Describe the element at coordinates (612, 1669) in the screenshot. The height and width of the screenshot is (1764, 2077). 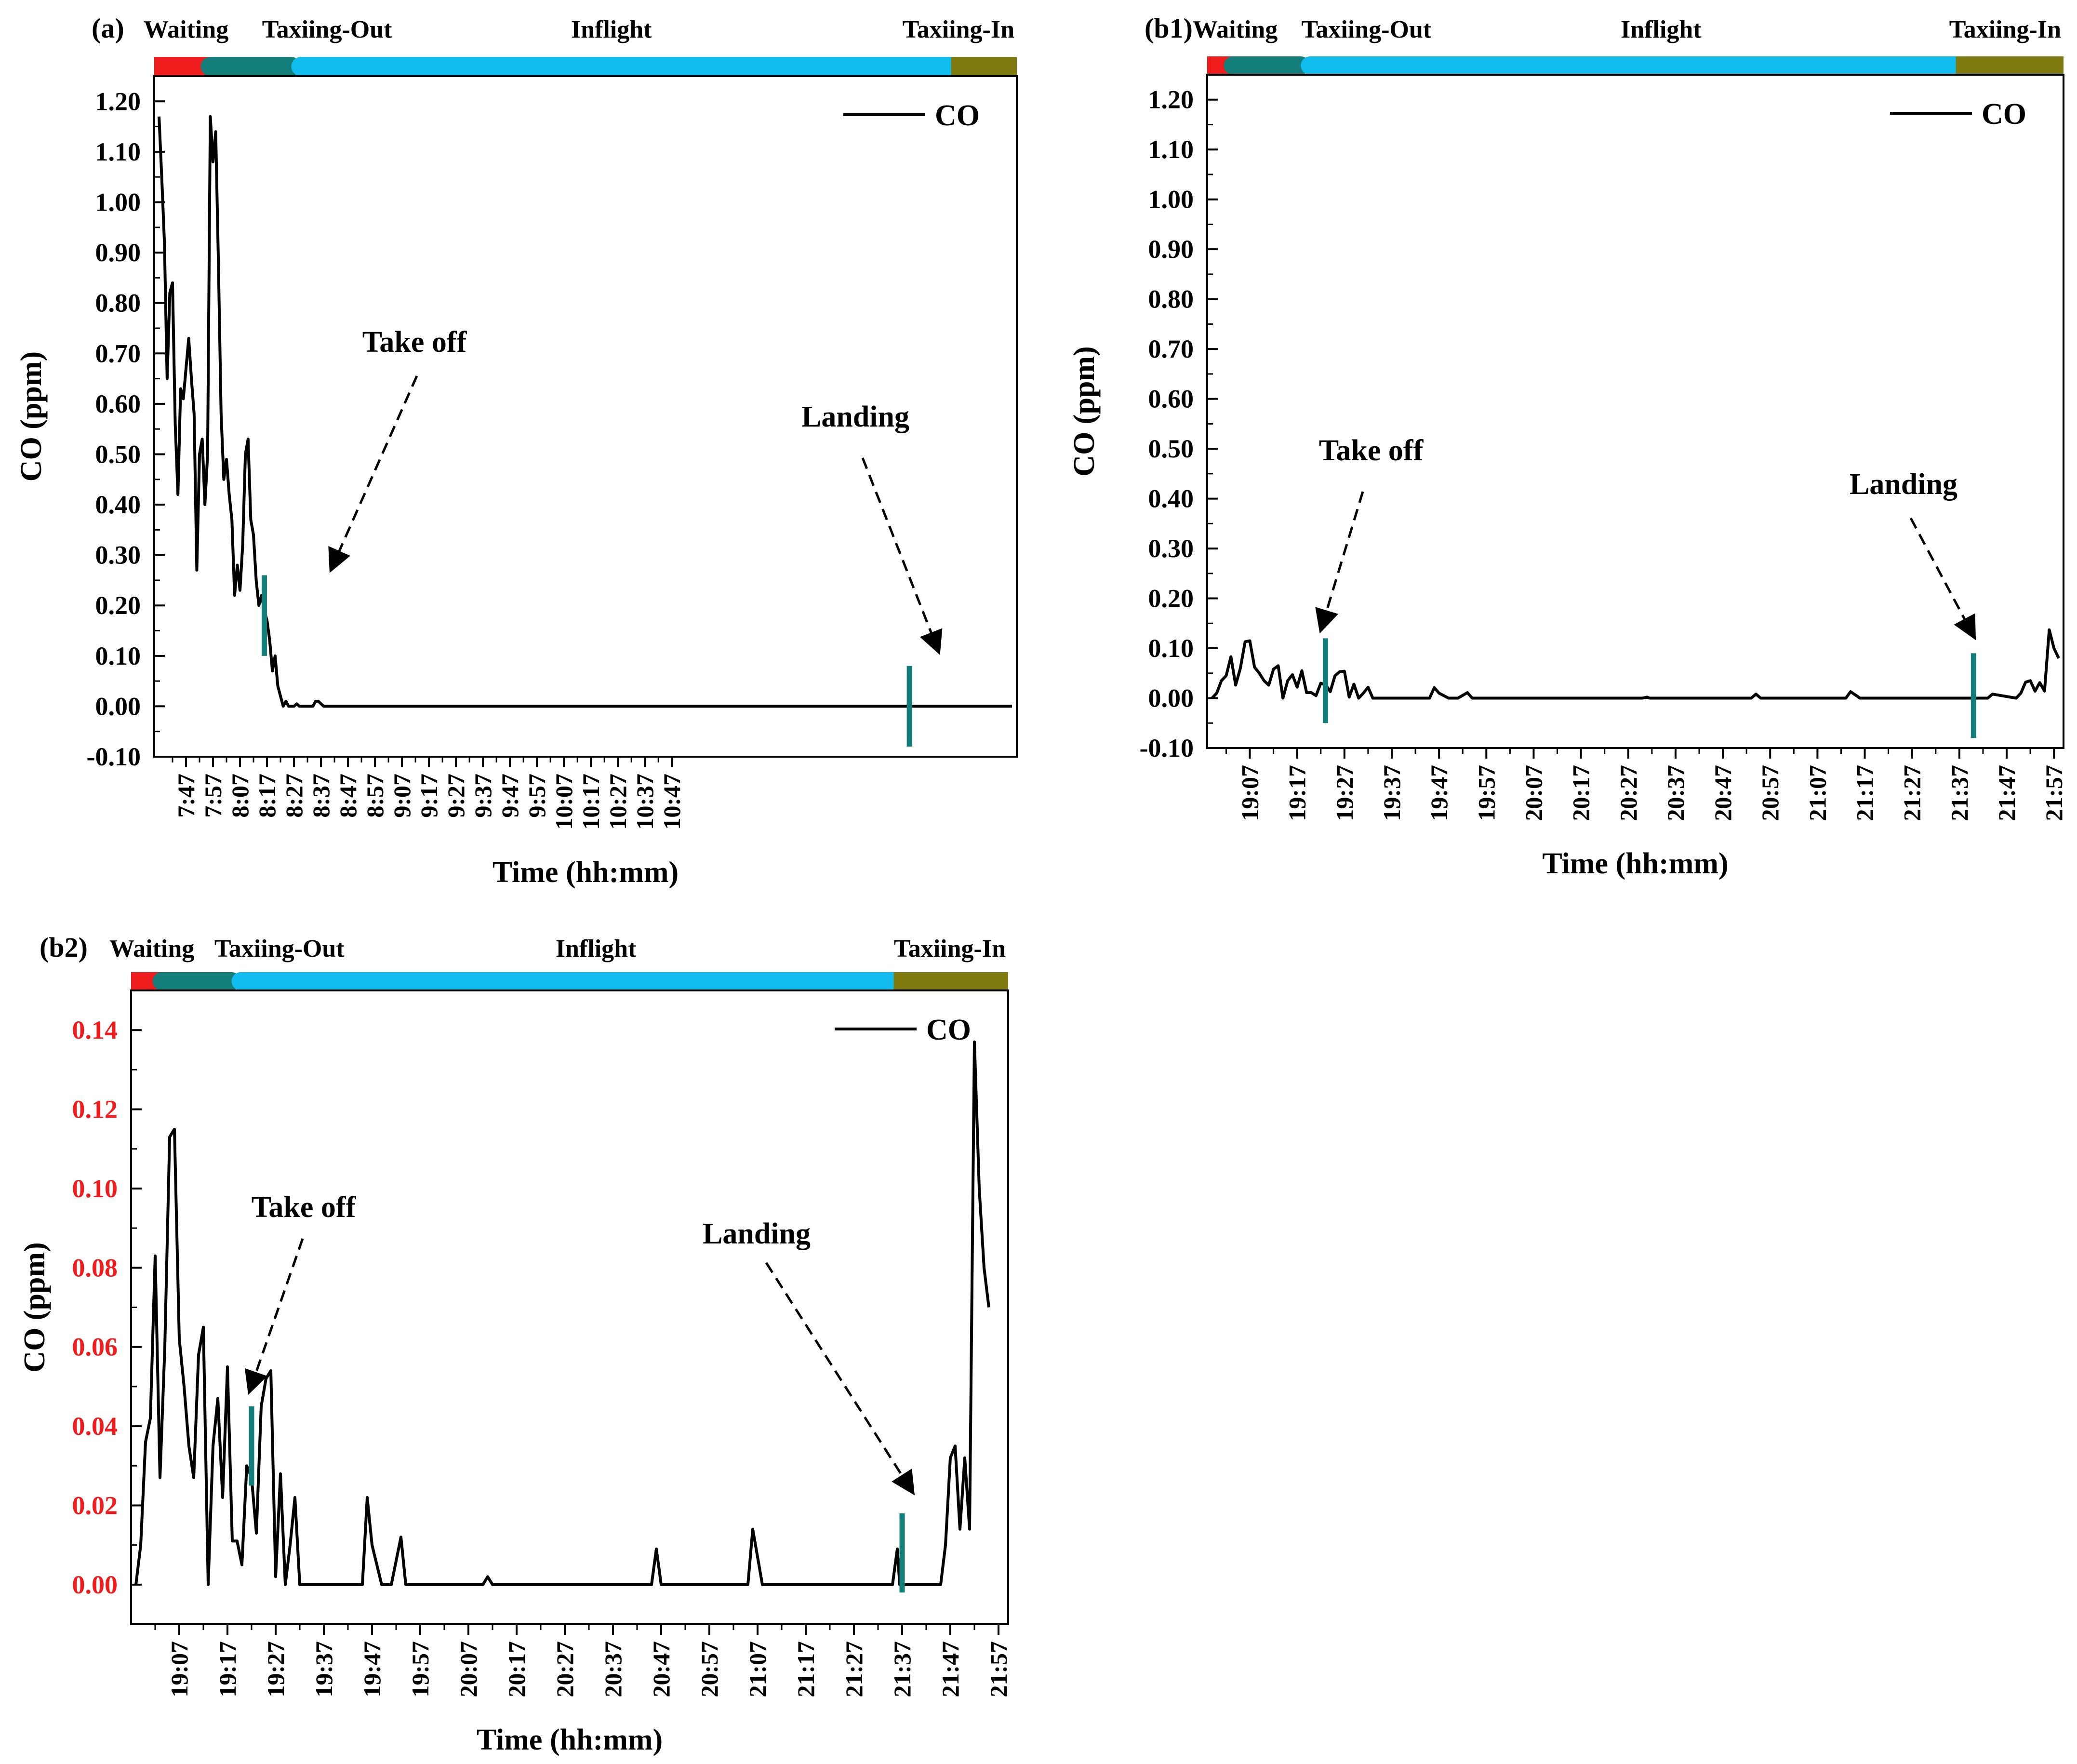
I see `x-tick-label: 20:37` at that location.